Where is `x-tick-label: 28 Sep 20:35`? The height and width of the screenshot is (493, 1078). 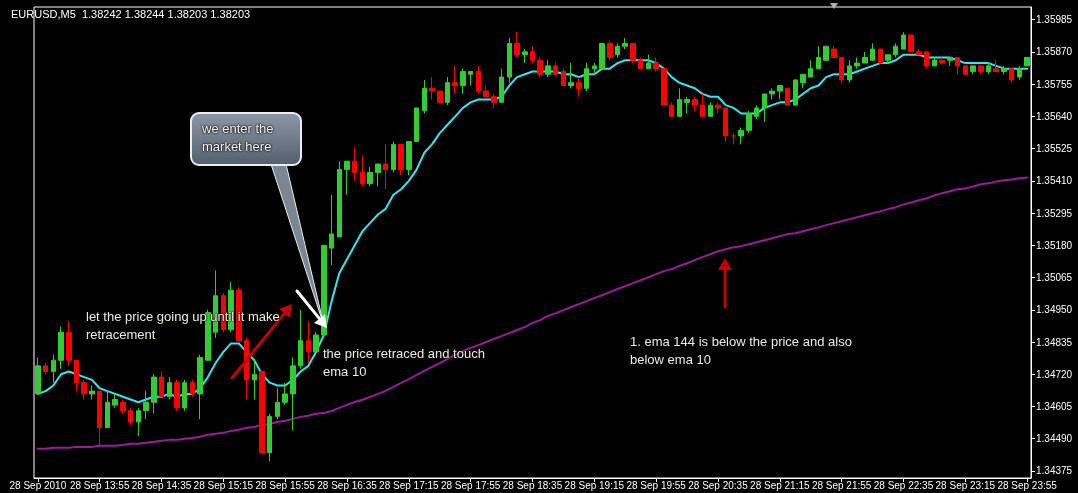 x-tick-label: 28 Sep 20:35 is located at coordinates (718, 485).